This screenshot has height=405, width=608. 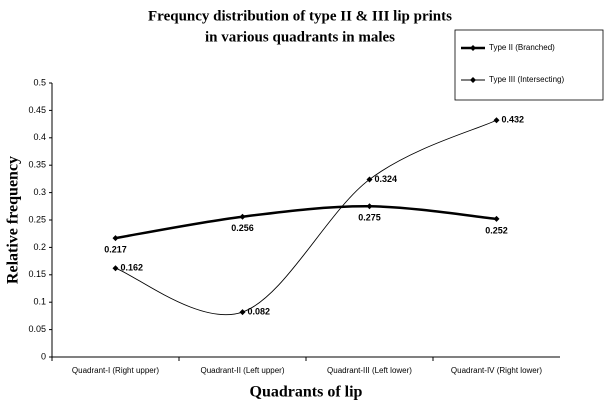 I want to click on y-tick-label: 0.2, so click(x=39, y=247).